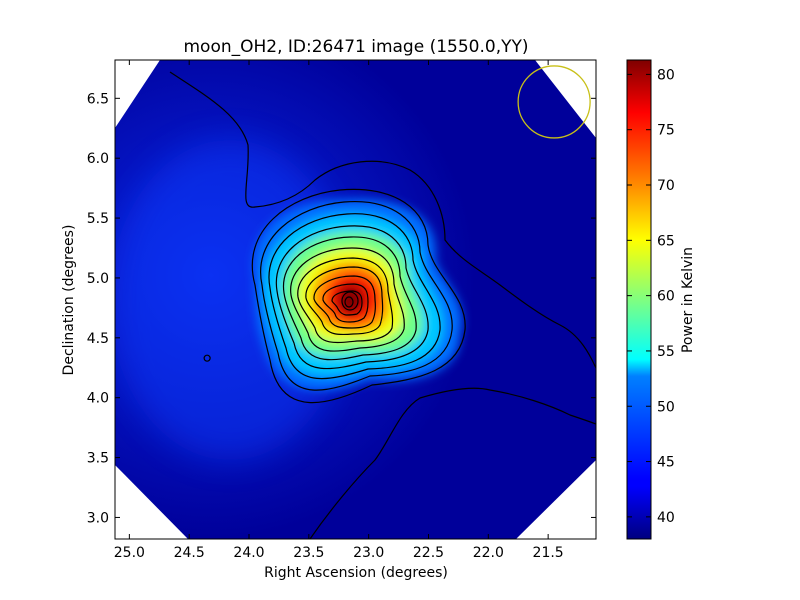  I want to click on colorbar-tick-label: 80, so click(666, 75).